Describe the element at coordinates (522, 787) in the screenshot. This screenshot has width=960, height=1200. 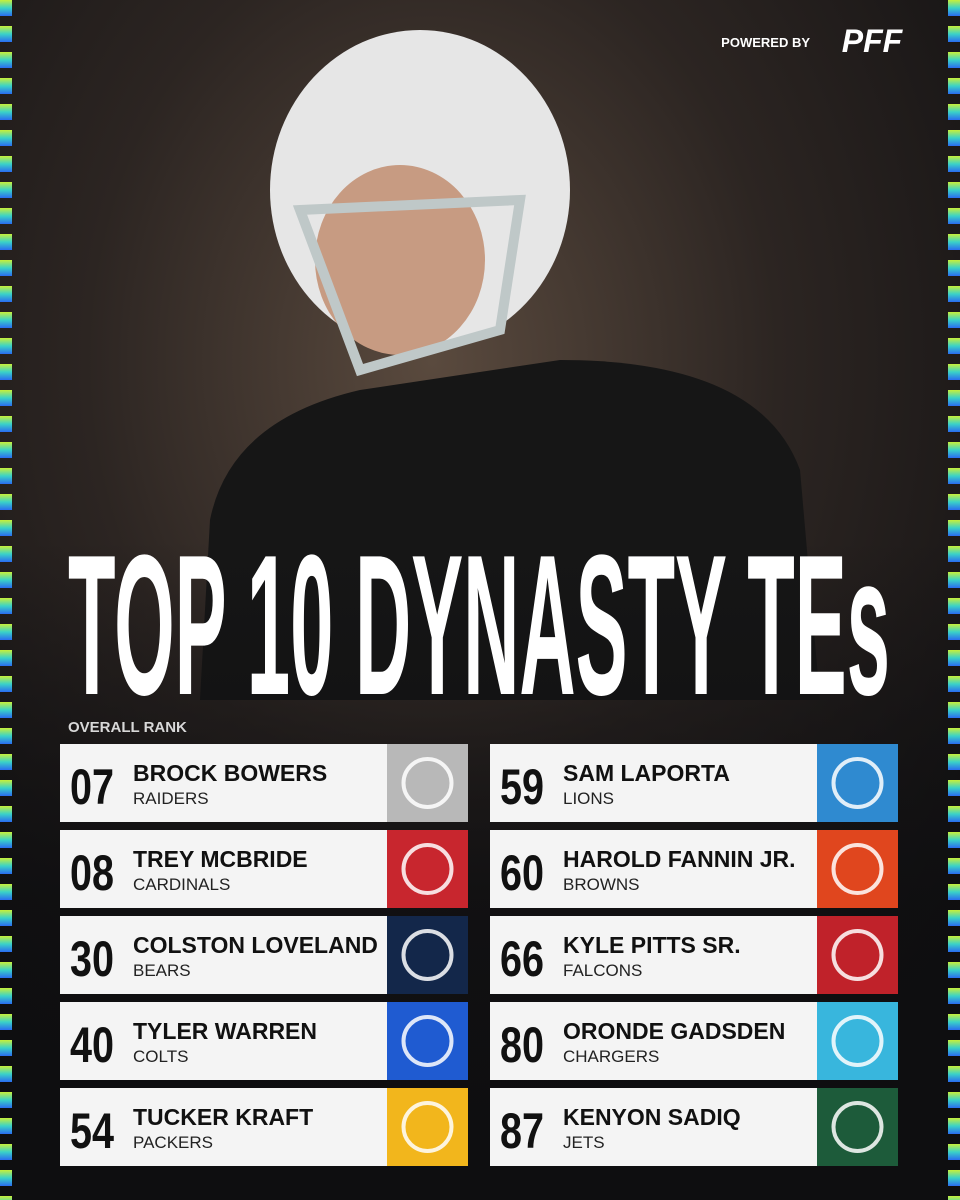
I see `rank: 59` at that location.